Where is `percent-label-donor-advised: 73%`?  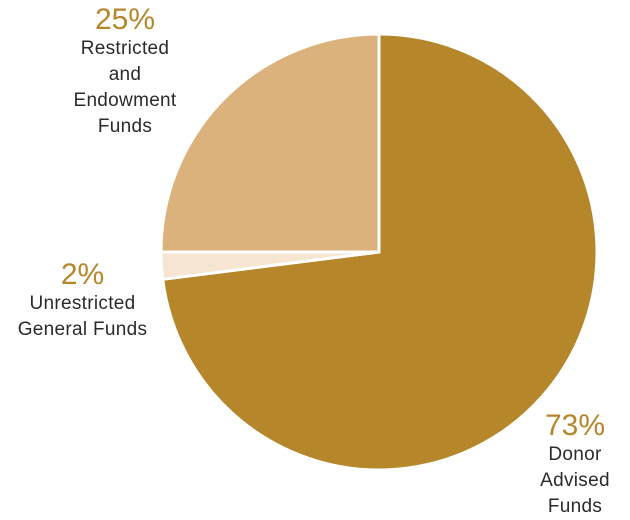
percent-label-donor-advised: 73% is located at coordinates (575, 425).